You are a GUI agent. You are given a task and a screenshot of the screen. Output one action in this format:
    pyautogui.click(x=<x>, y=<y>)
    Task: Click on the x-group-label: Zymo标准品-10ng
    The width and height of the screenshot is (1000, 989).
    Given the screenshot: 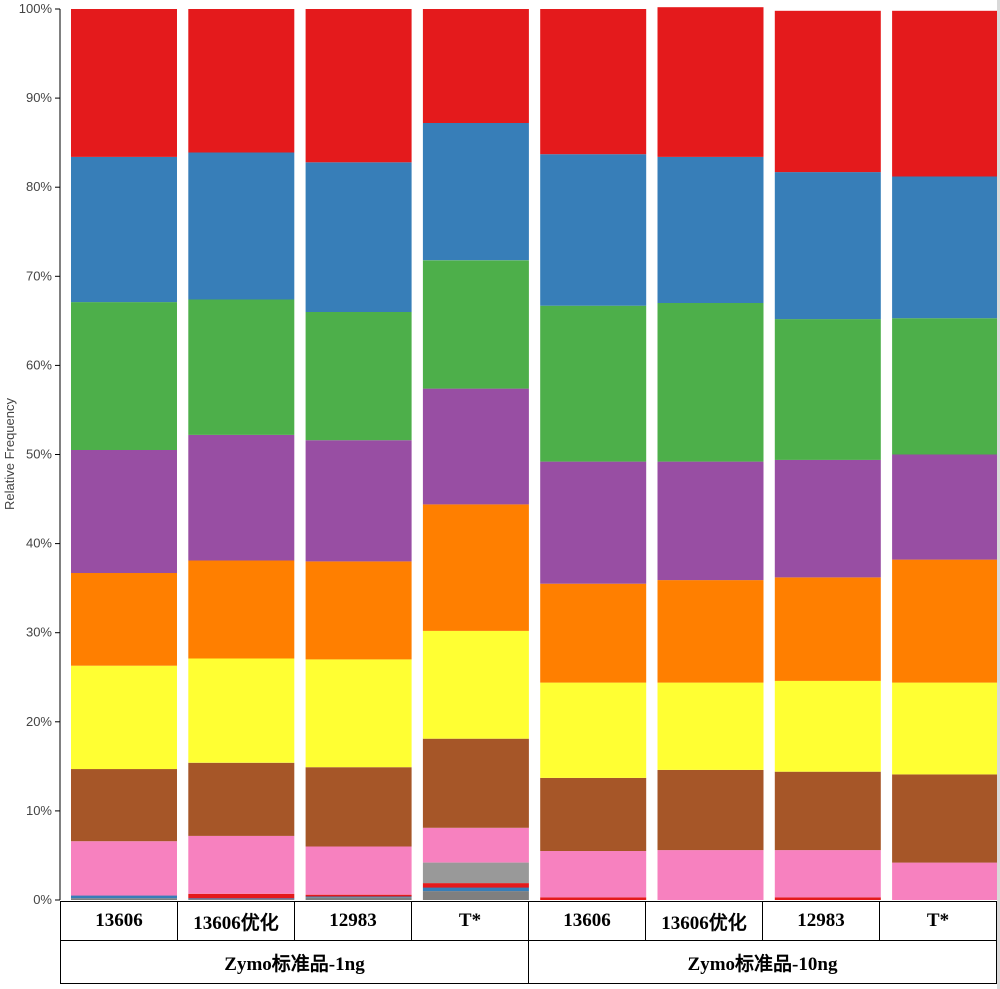 What is the action you would take?
    pyautogui.click(x=762, y=962)
    